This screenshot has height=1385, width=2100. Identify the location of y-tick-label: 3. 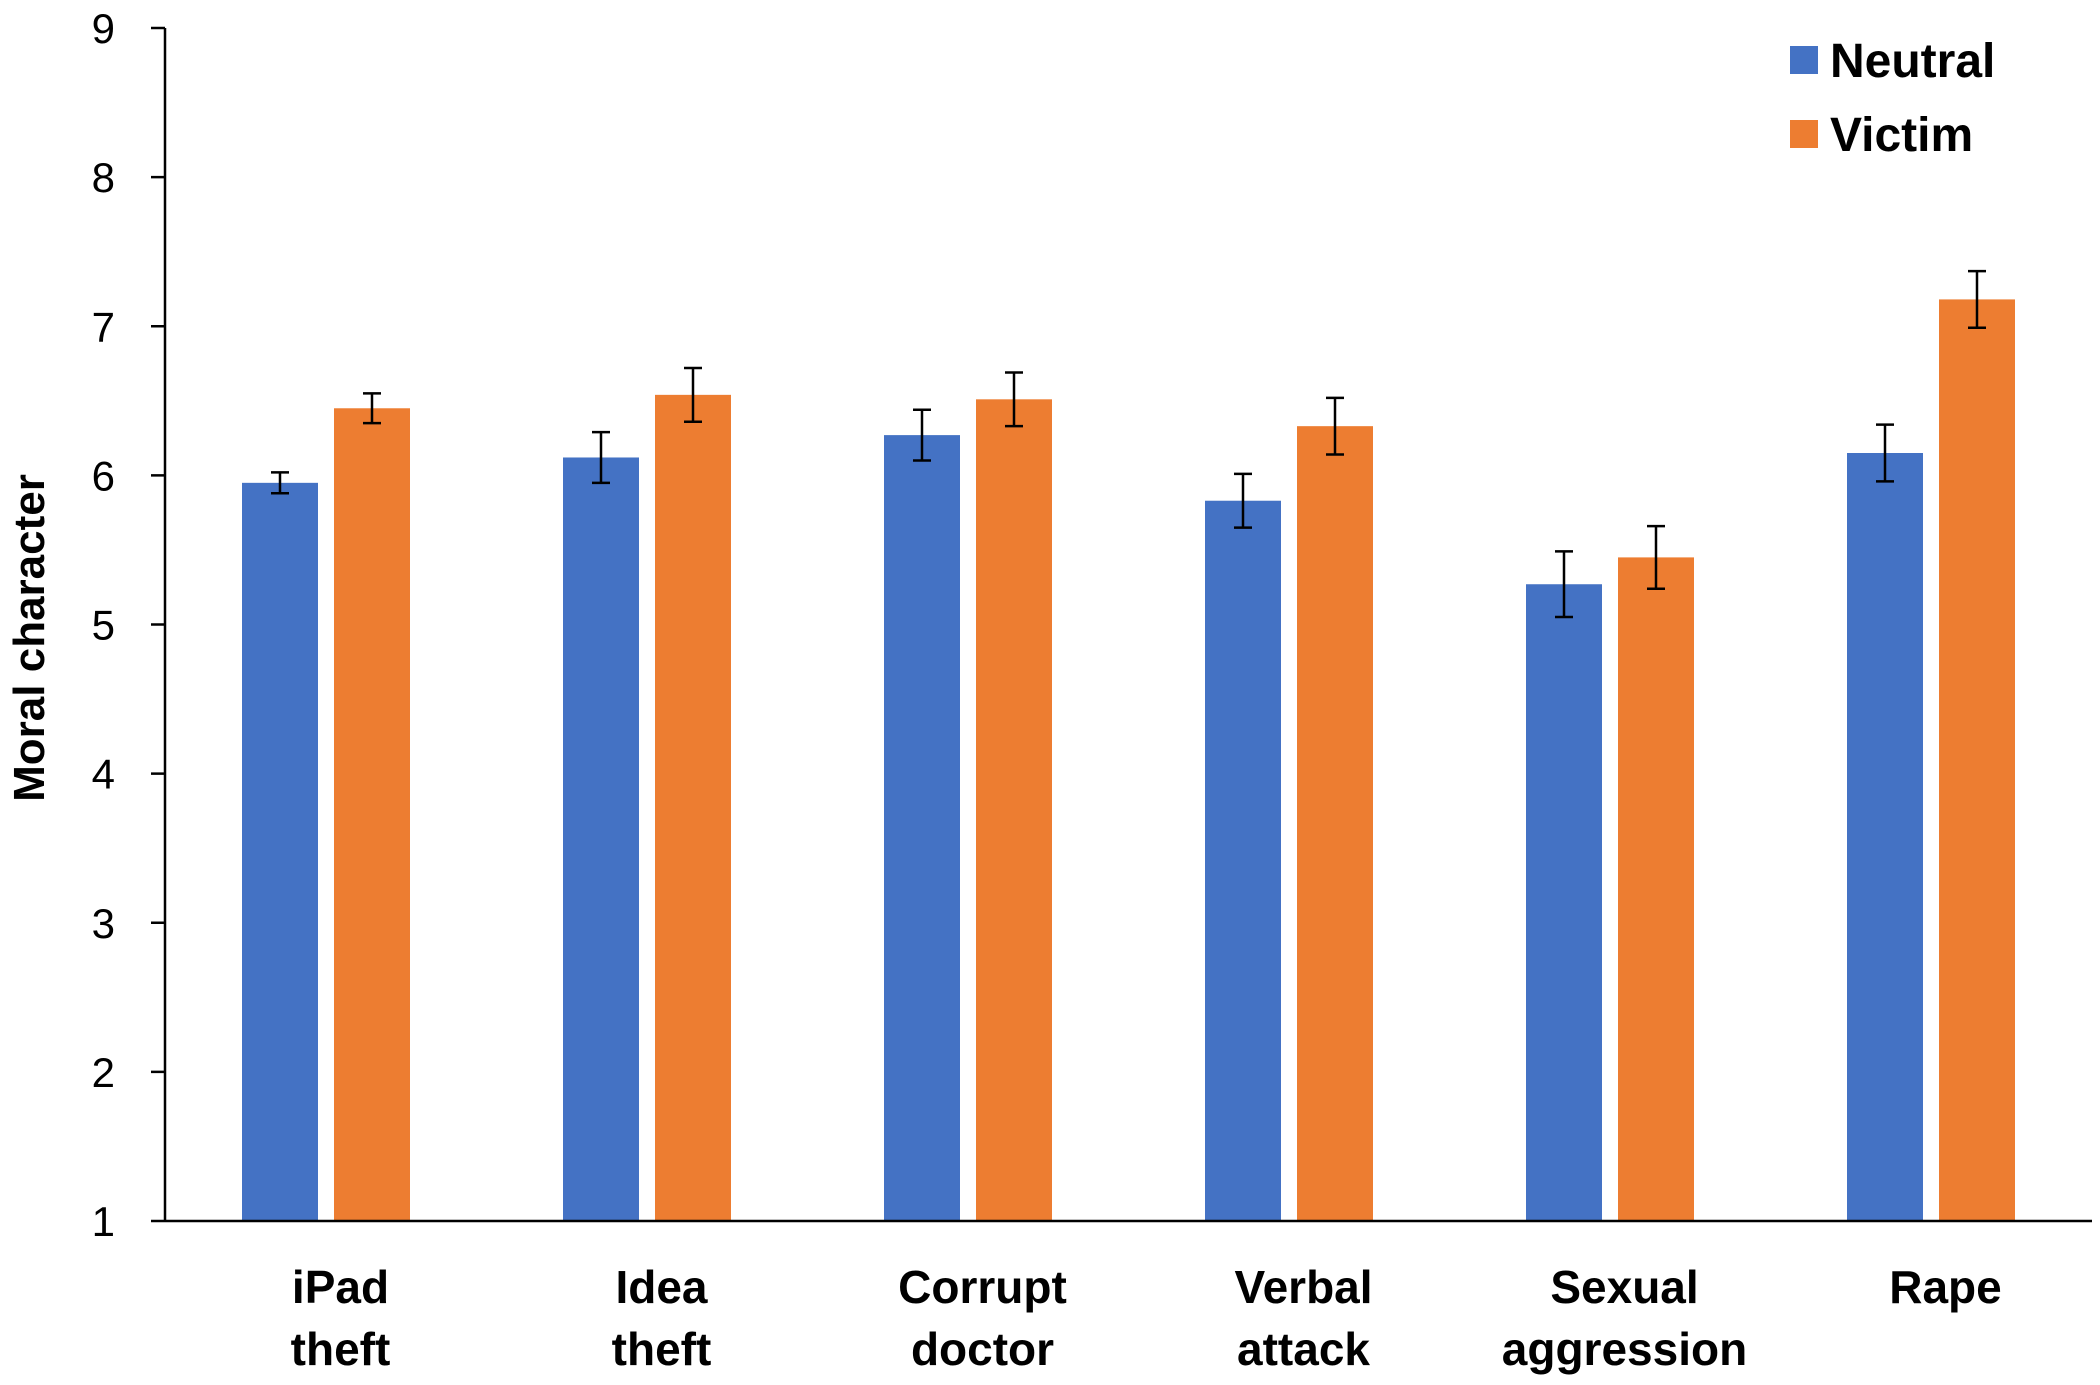
(103, 923).